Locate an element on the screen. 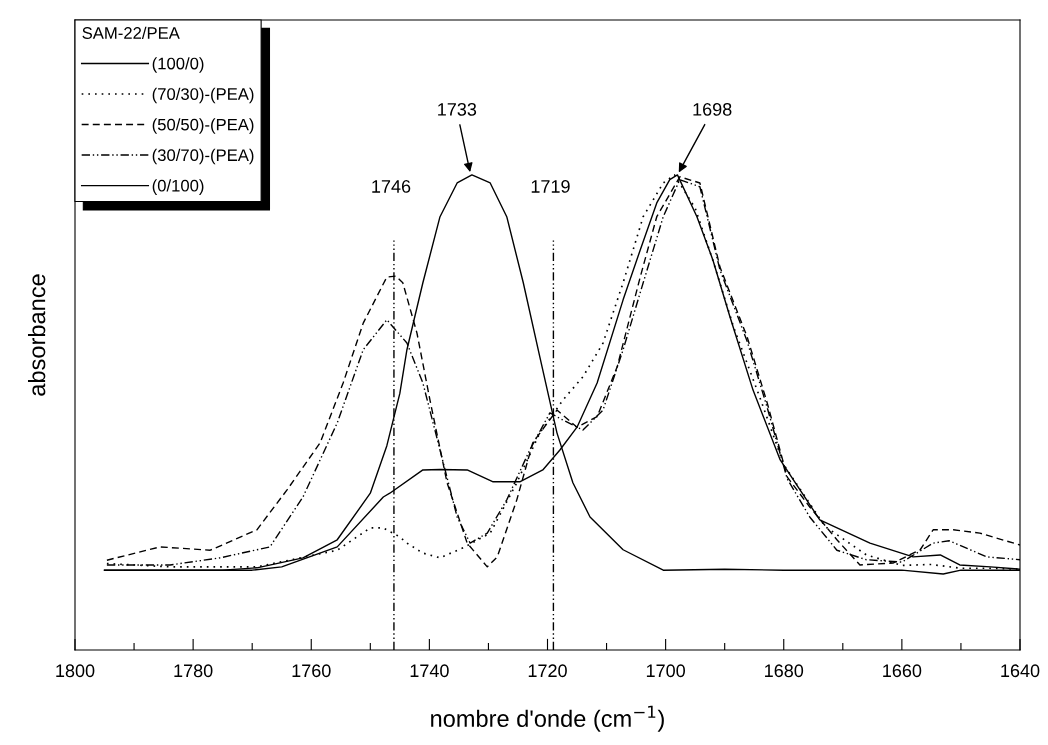  x-axis-title: nombre d'onde (cm$^{−1}$) is located at coordinates (547, 718).